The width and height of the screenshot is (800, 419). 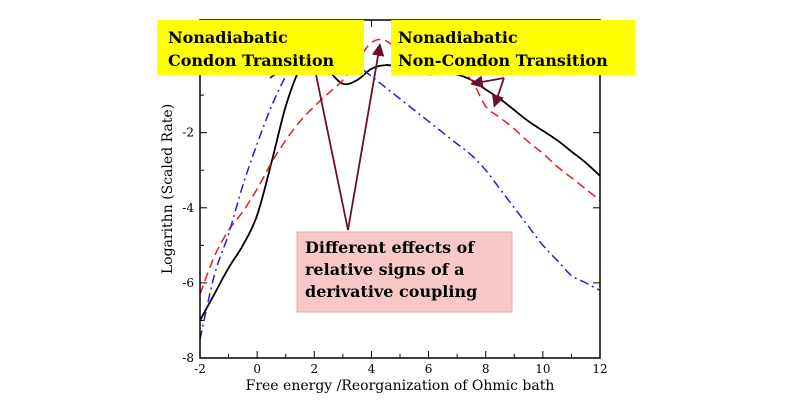 I want to click on x-tick-label: 2, so click(x=314, y=369).